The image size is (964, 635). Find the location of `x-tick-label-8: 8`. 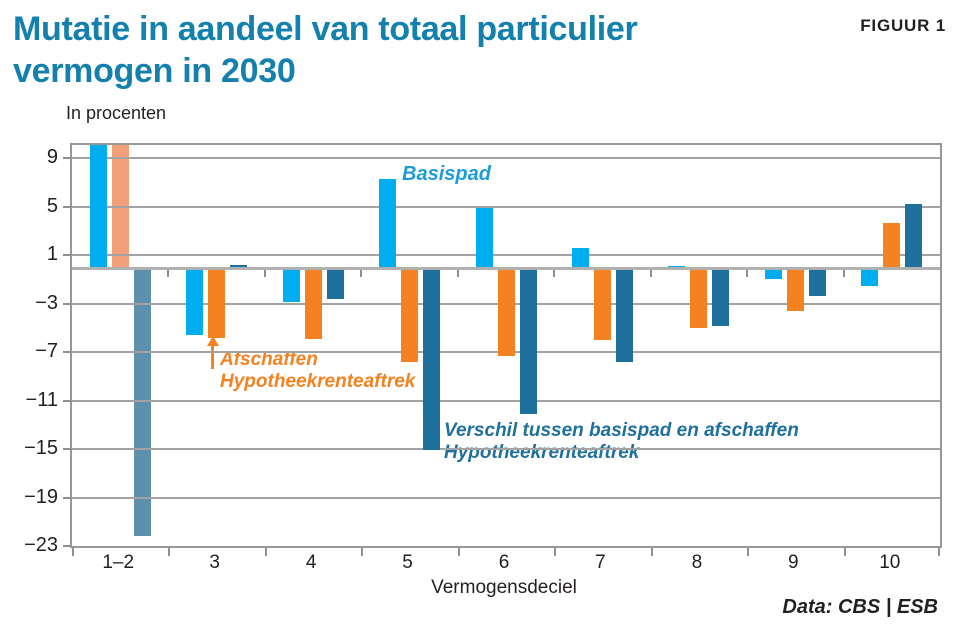

x-tick-label-8: 8 is located at coordinates (697, 562).